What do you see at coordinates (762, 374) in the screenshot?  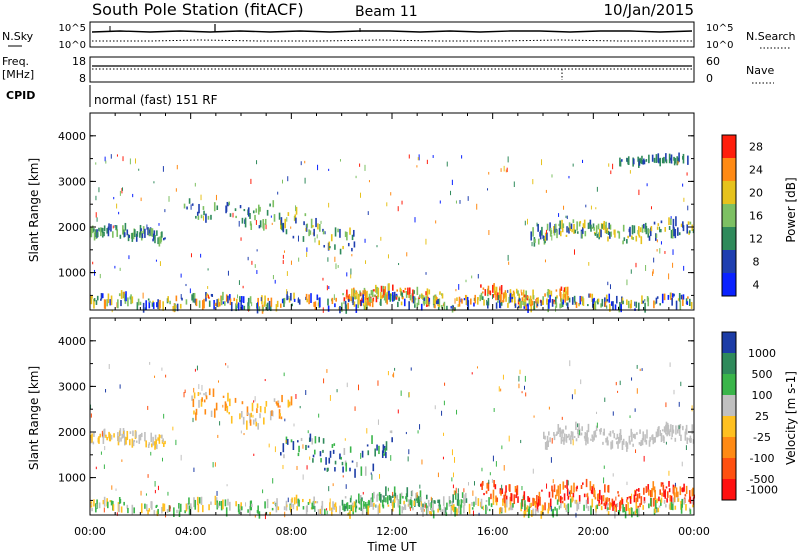 I see `colorbar-tick-label: 500` at bounding box center [762, 374].